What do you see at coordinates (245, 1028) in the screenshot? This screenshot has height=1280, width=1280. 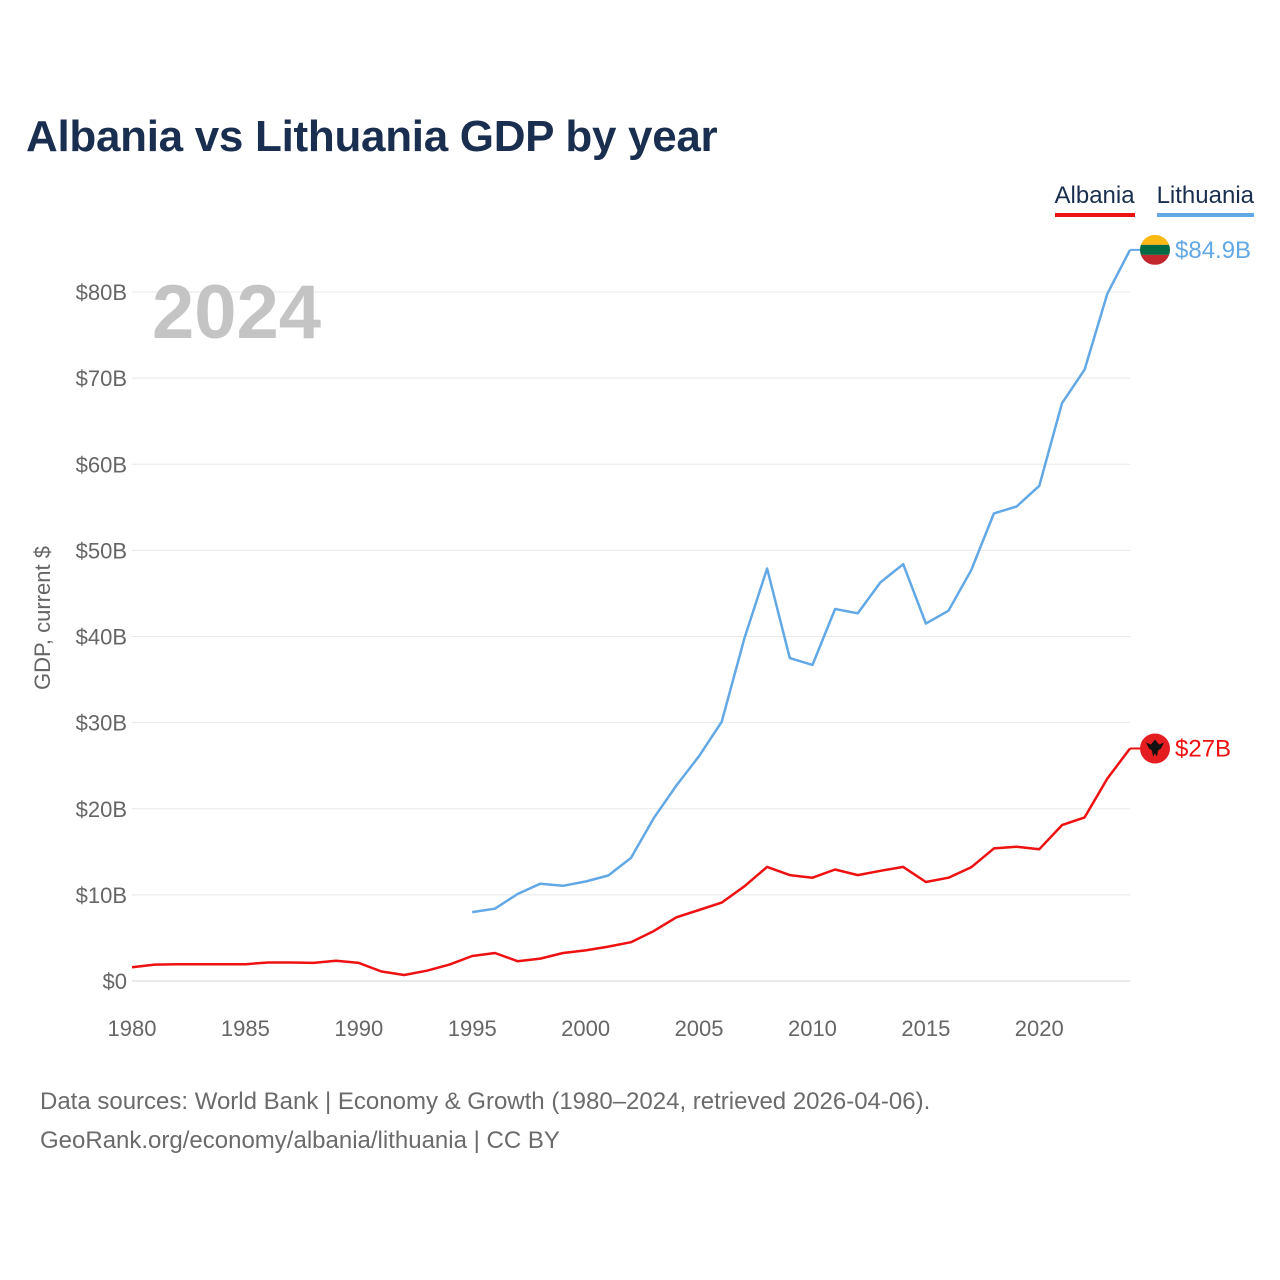 I see `x-tick-label: 1985` at bounding box center [245, 1028].